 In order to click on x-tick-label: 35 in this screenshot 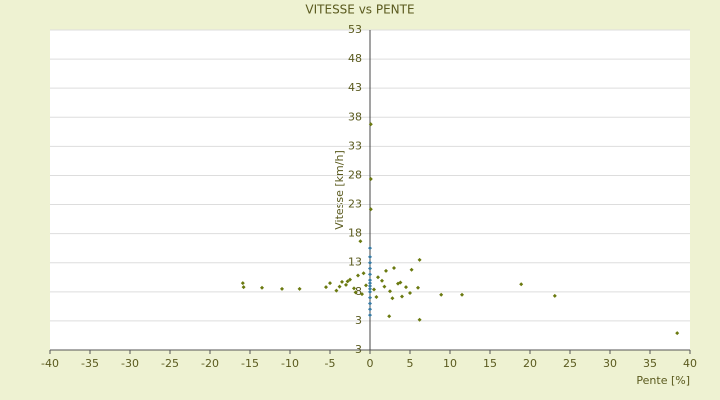, I will do `click(650, 363)`.